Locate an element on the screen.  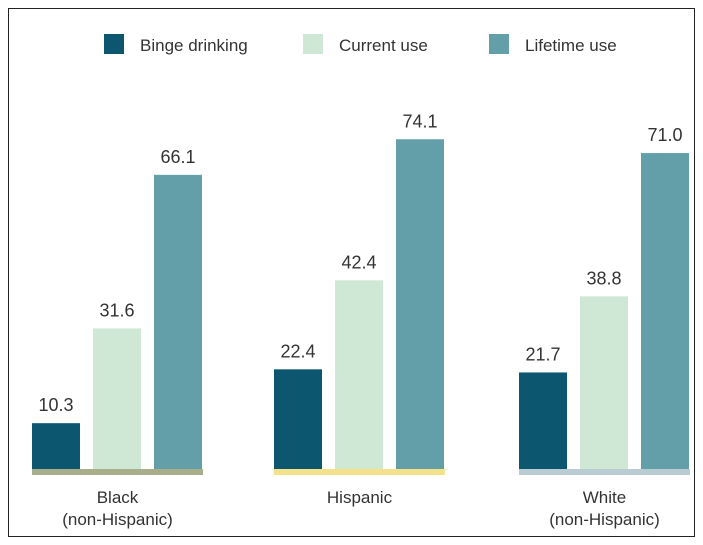
bar-current-use-black is located at coordinates (117, 398).